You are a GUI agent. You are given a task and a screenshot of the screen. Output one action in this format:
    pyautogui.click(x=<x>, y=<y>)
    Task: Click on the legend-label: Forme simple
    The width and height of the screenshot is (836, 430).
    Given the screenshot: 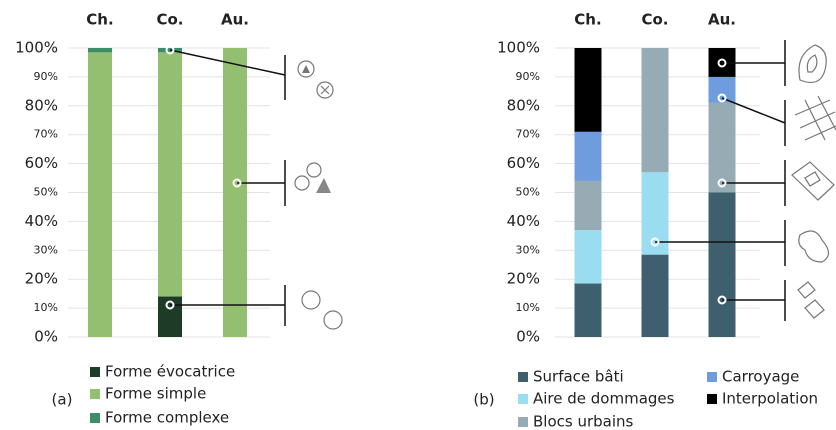 What is the action you would take?
    pyautogui.click(x=155, y=394)
    